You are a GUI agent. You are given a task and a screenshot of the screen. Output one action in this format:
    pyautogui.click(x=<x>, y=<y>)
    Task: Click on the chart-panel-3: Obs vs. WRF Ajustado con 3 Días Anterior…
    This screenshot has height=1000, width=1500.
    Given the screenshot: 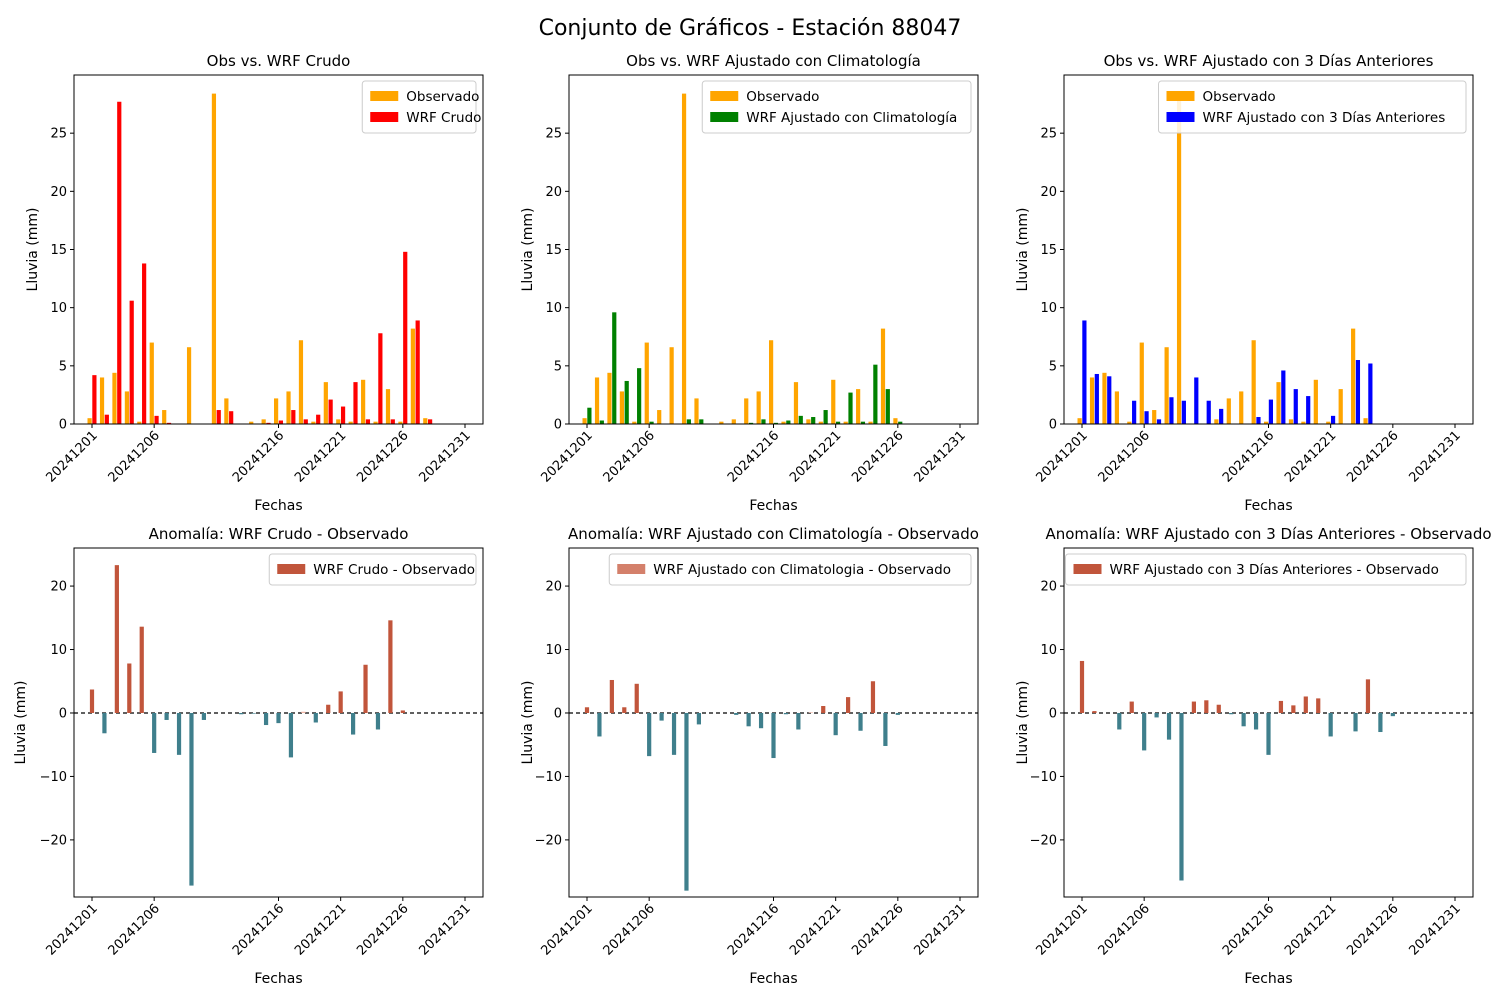 What is the action you would take?
    pyautogui.click(x=1244, y=283)
    